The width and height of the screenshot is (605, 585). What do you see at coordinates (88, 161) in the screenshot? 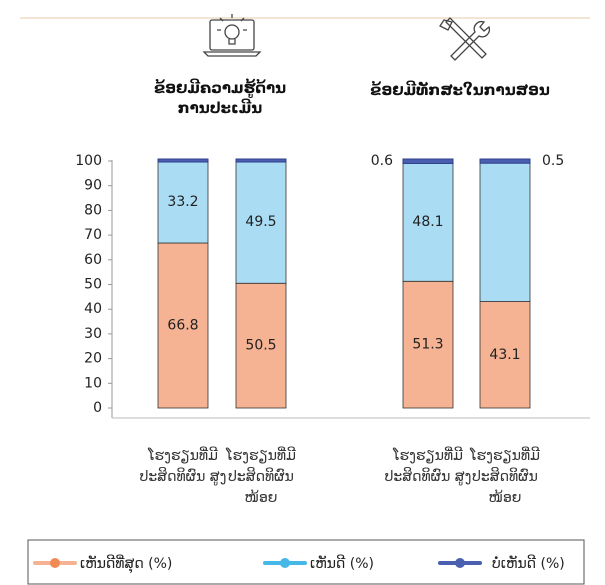
I see `y-tick-label: 100` at bounding box center [88, 161].